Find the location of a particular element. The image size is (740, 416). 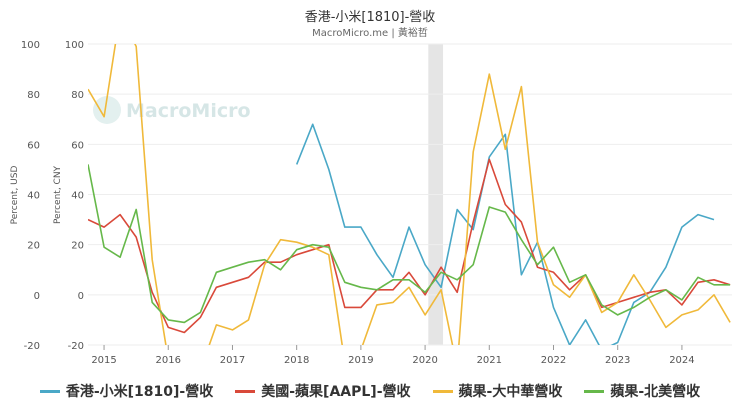

right-axis-tick-label: 80 is located at coordinates (77, 95).